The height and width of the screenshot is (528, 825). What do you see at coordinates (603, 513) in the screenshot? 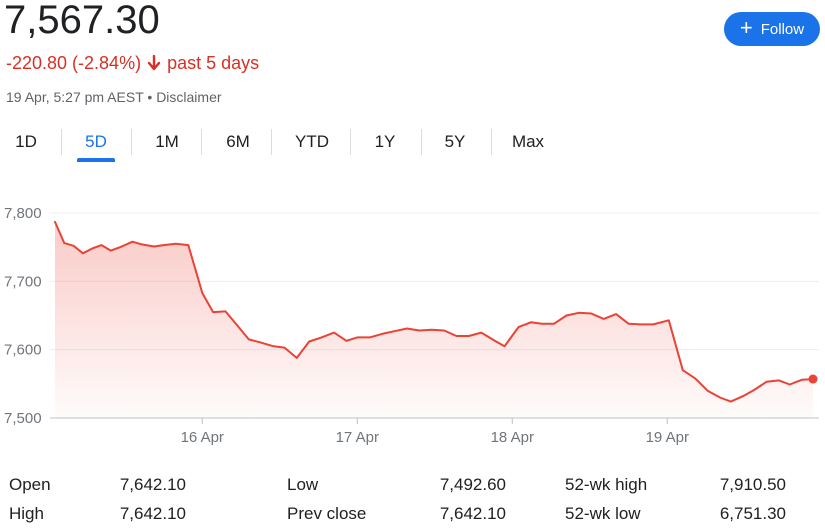
I see `wk52-low-label: 52-wk low` at bounding box center [603, 513].